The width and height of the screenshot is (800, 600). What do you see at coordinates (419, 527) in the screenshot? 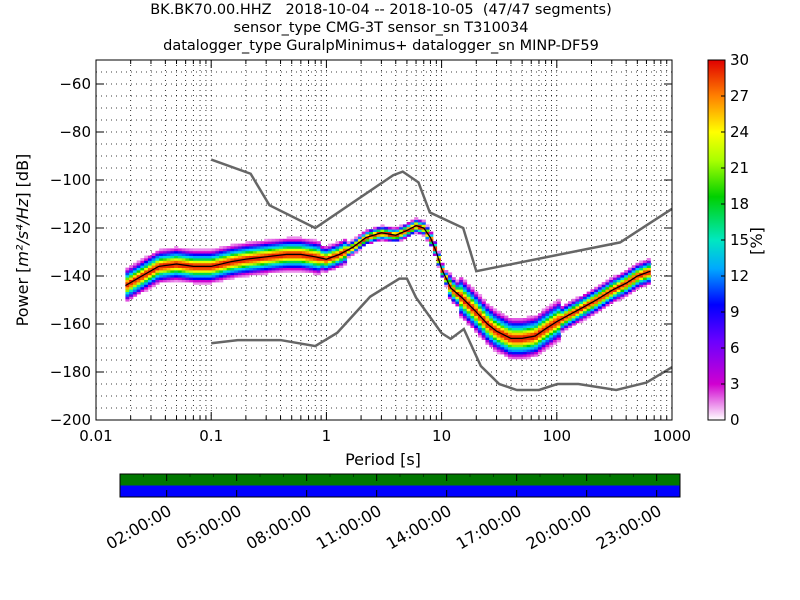
I see `timeline-tick-label: 14:00:00` at bounding box center [419, 527].